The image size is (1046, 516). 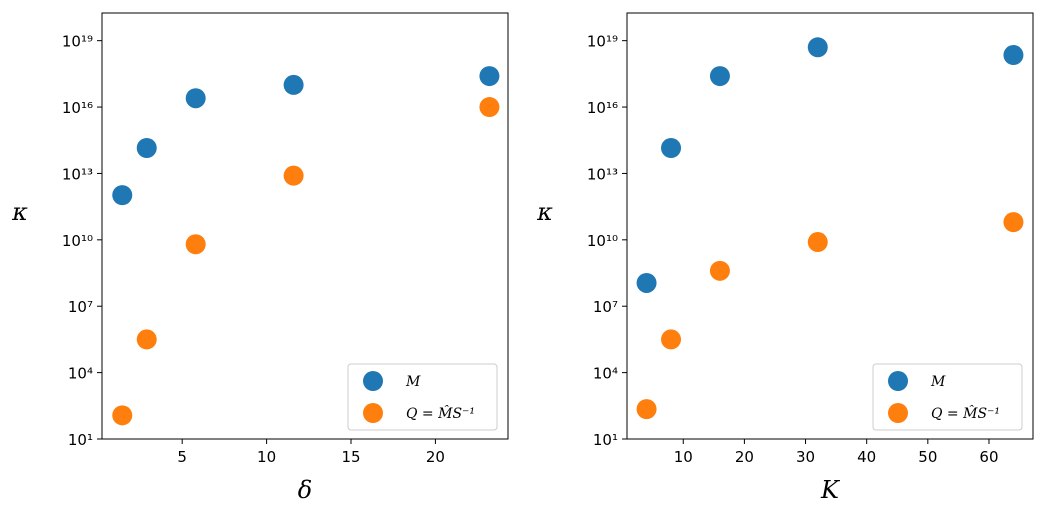 I want to click on legend-marker-m-right, so click(x=898, y=381).